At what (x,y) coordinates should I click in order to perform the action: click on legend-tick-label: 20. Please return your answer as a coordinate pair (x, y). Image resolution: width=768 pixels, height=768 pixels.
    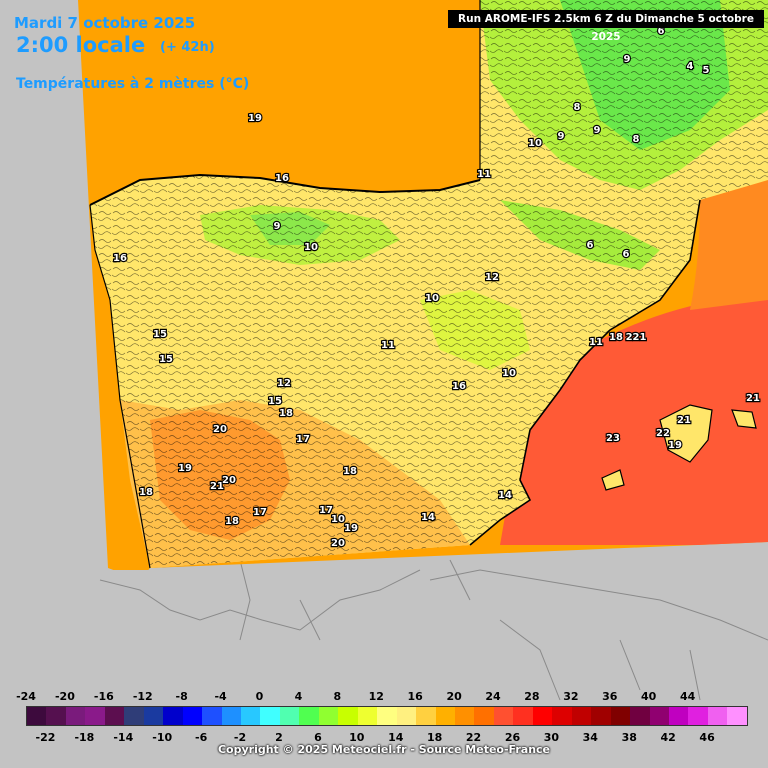
    Looking at the image, I should click on (454, 696).